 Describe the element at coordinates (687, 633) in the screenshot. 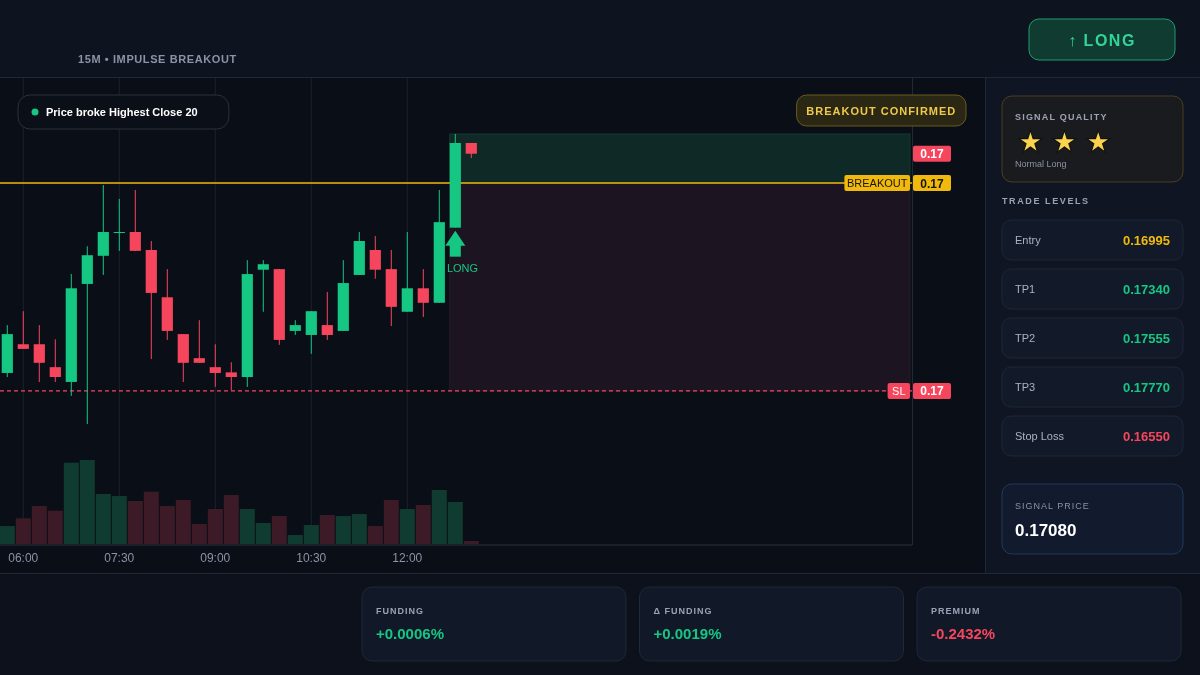

I see `text: +0.0019%` at that location.